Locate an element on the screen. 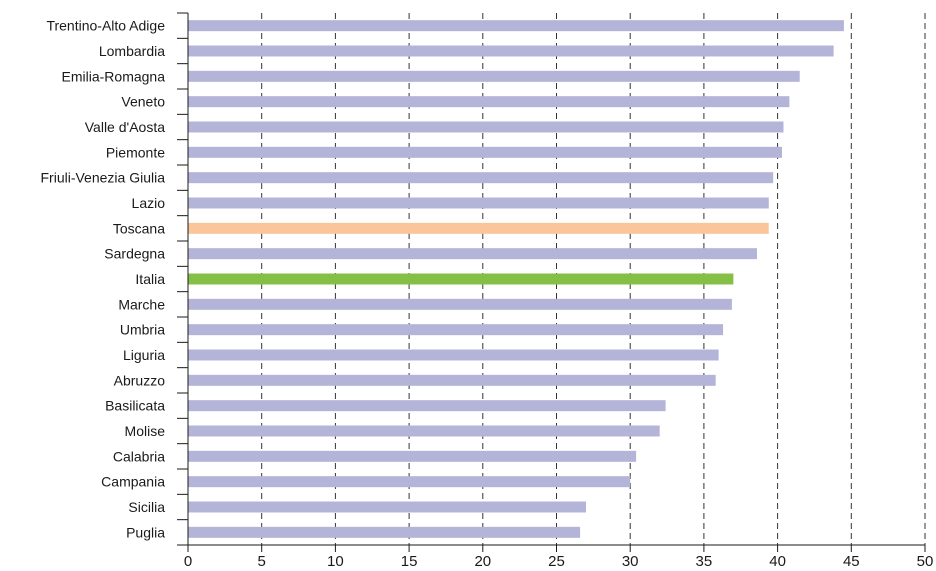  bar-toscana is located at coordinates (478, 228).